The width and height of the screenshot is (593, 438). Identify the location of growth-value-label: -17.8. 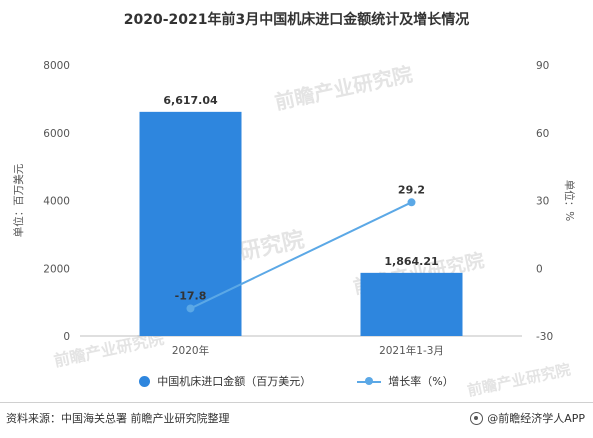
(191, 295).